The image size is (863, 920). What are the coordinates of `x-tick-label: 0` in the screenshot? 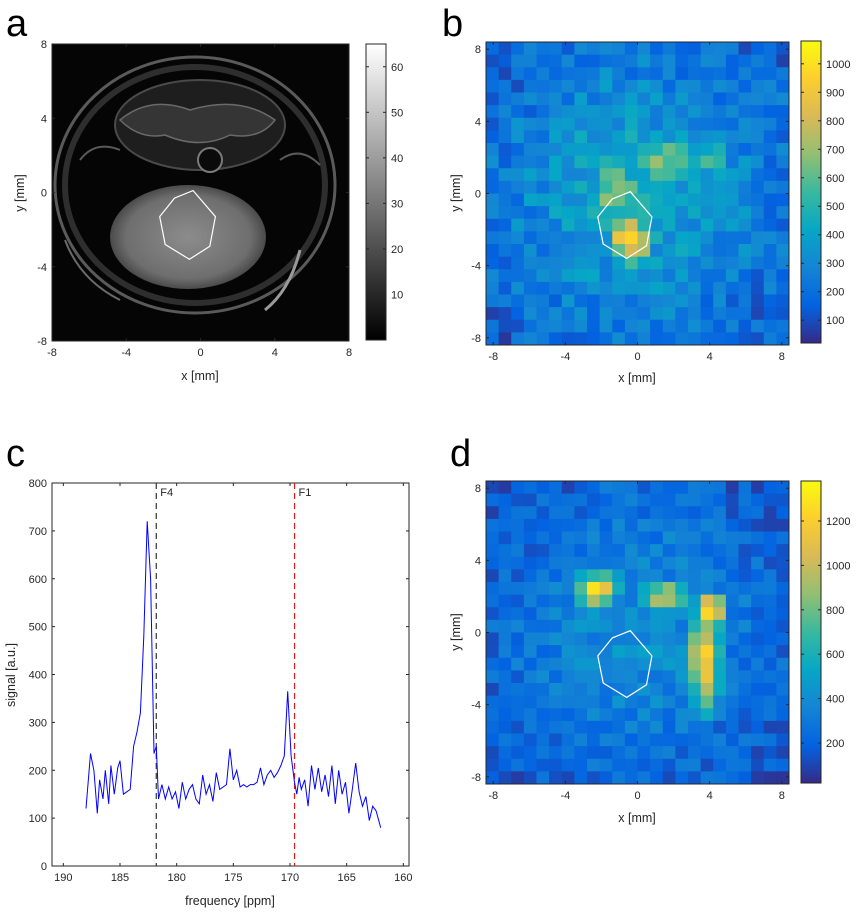 It's located at (200, 353).